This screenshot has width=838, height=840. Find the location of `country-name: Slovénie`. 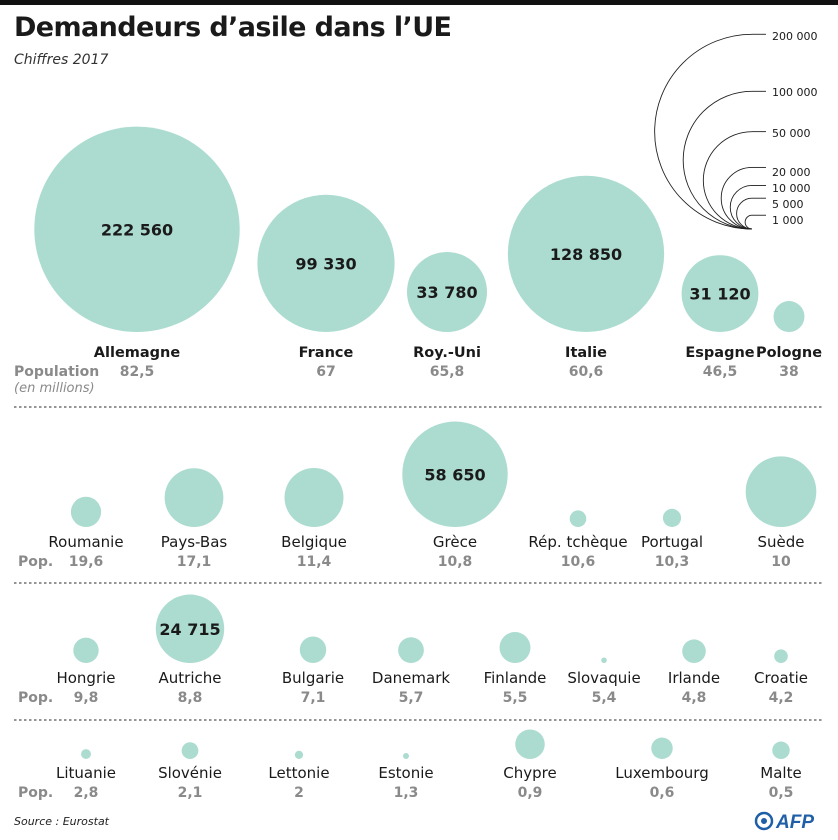

country-name: Slovénie is located at coordinates (190, 773).